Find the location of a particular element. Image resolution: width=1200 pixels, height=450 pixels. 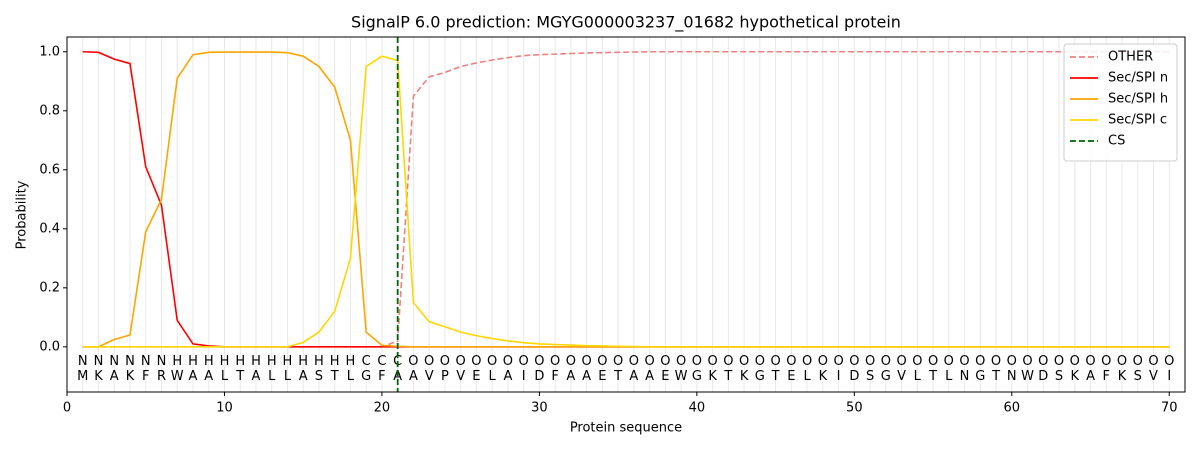

residue: R is located at coordinates (161, 376).